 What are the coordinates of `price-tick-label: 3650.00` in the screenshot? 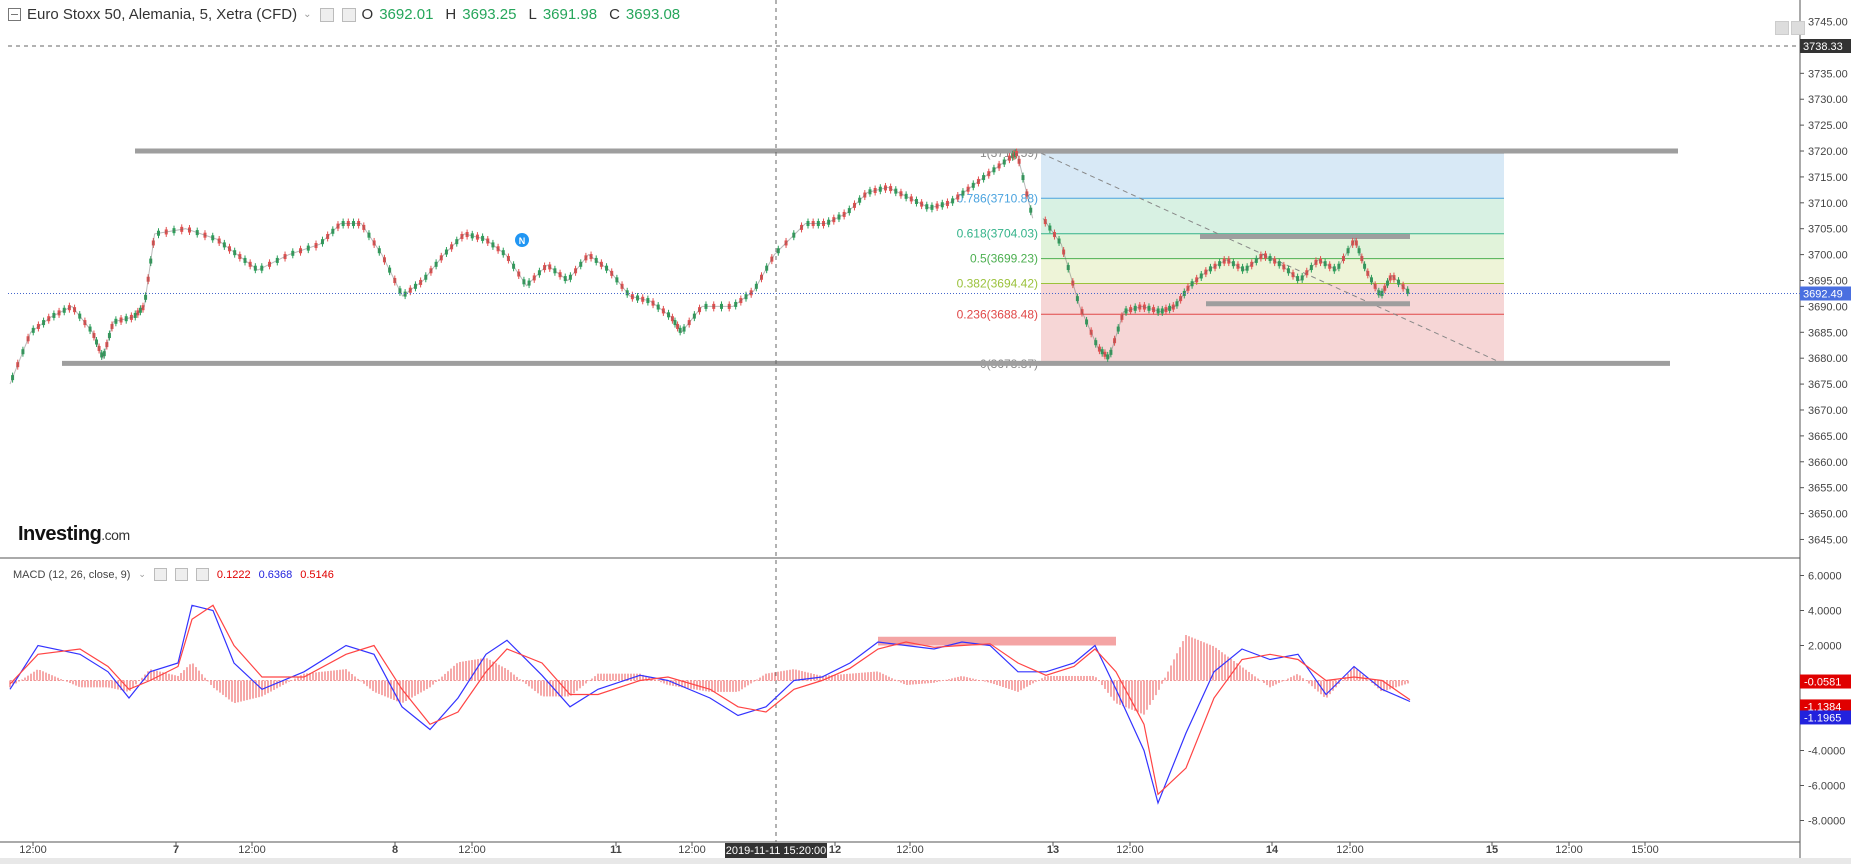 It's located at (1828, 515).